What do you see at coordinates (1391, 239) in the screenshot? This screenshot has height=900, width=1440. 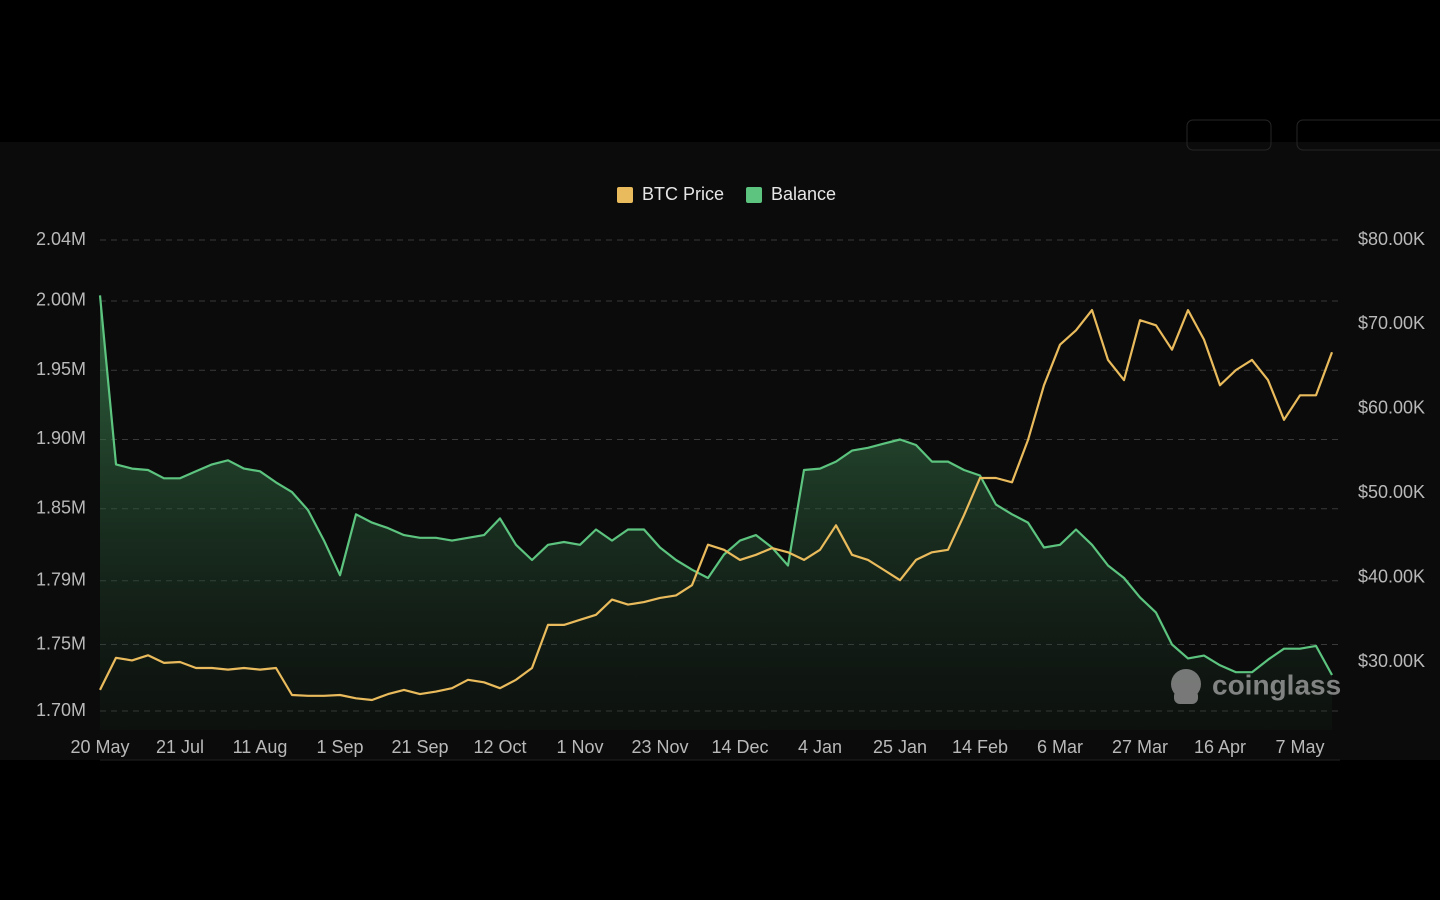 I see `y2-tick-label: $80.00K` at bounding box center [1391, 239].